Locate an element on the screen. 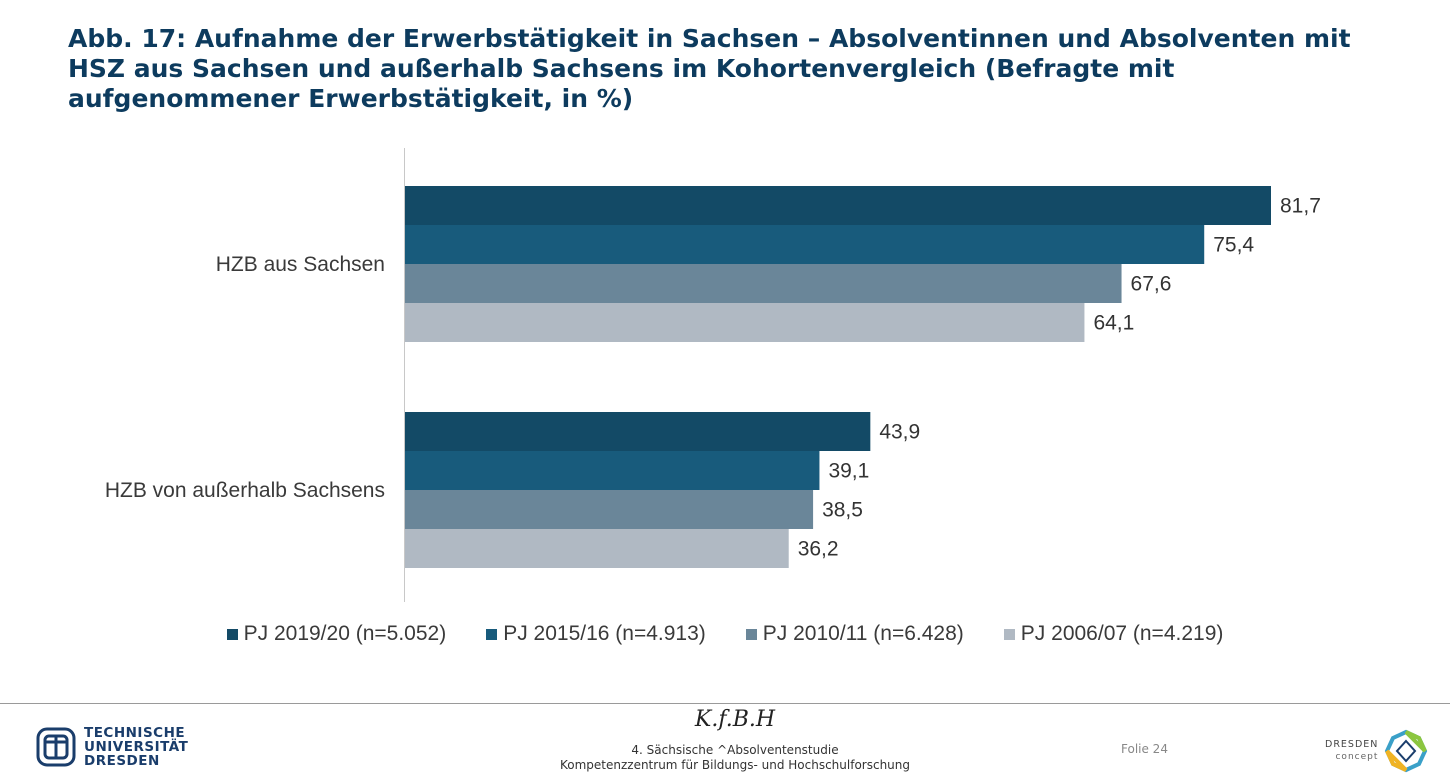 This screenshot has height=783, width=1450. dresden-concept-logo: DRESDEN concept is located at coordinates (1376, 751).